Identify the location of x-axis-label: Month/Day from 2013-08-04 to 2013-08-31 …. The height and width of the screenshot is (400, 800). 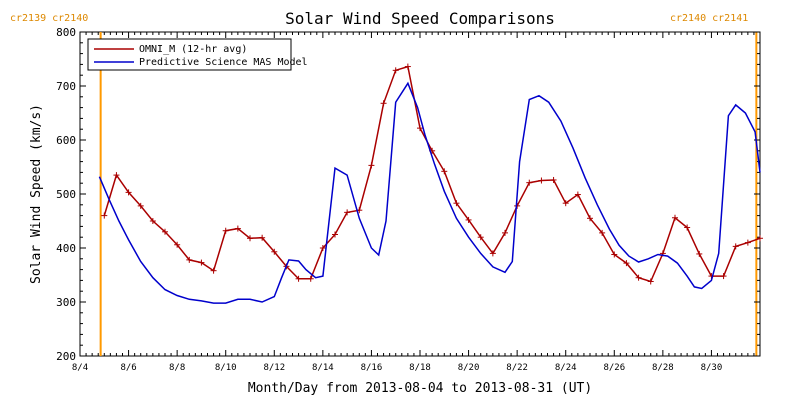
(420, 388).